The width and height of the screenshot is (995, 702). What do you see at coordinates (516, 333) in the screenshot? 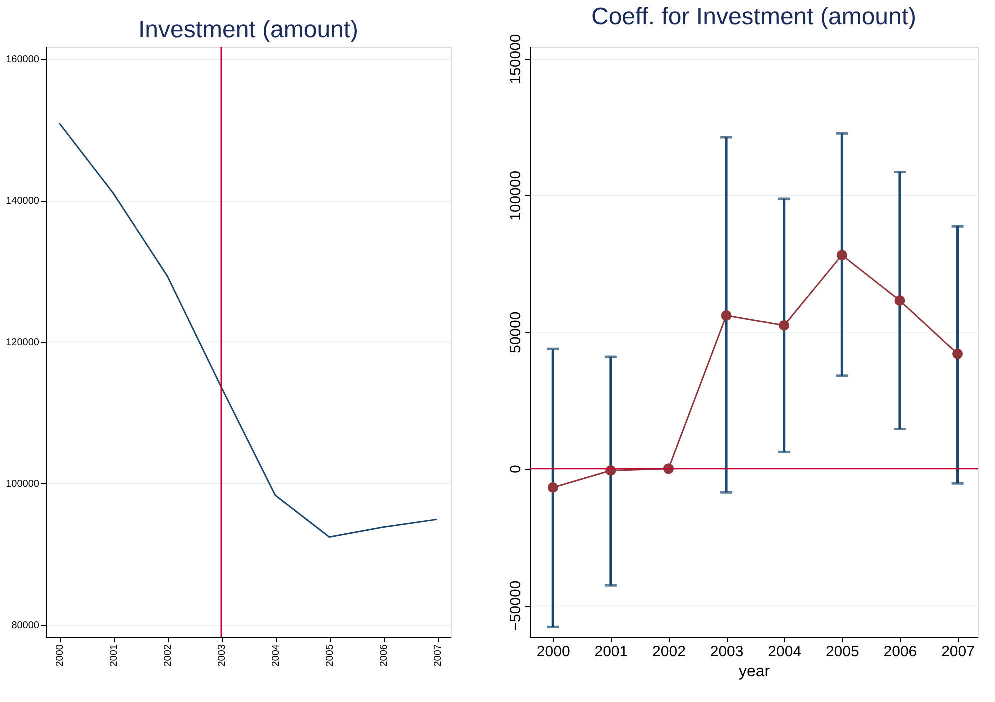
I see `y-tick-label: 50000` at bounding box center [516, 333].